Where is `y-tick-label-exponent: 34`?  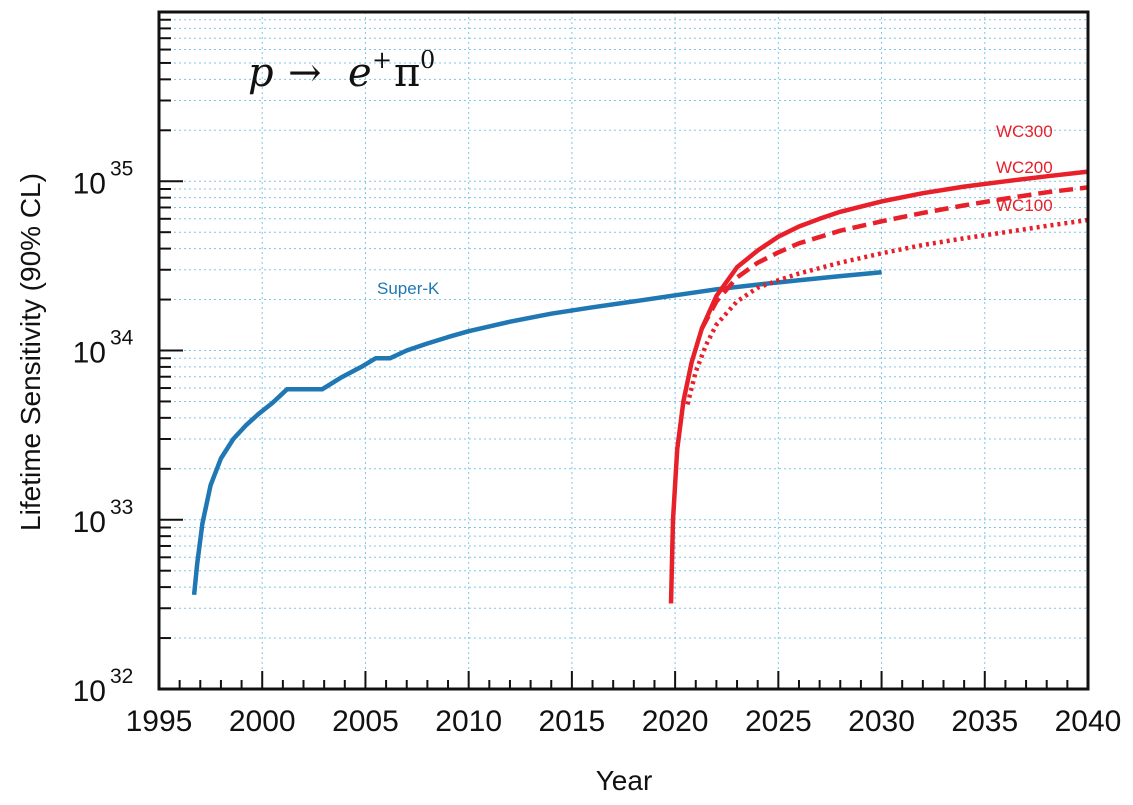
y-tick-label-exponent: 34 is located at coordinates (122, 338).